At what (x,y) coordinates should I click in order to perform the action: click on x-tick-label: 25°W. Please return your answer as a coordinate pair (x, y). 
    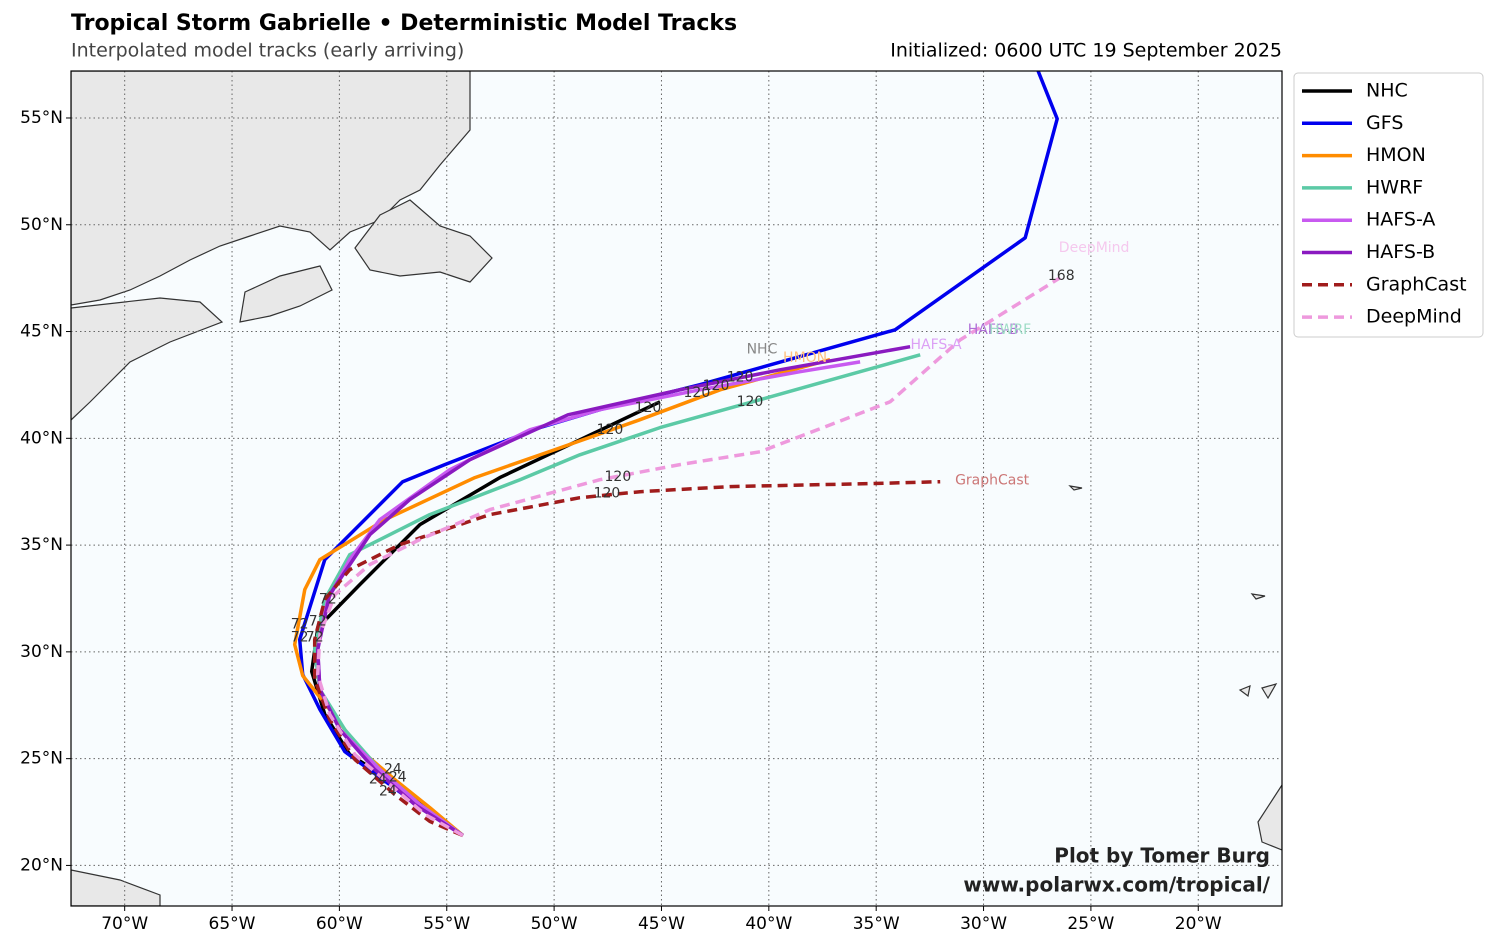
    Looking at the image, I should click on (1090, 924).